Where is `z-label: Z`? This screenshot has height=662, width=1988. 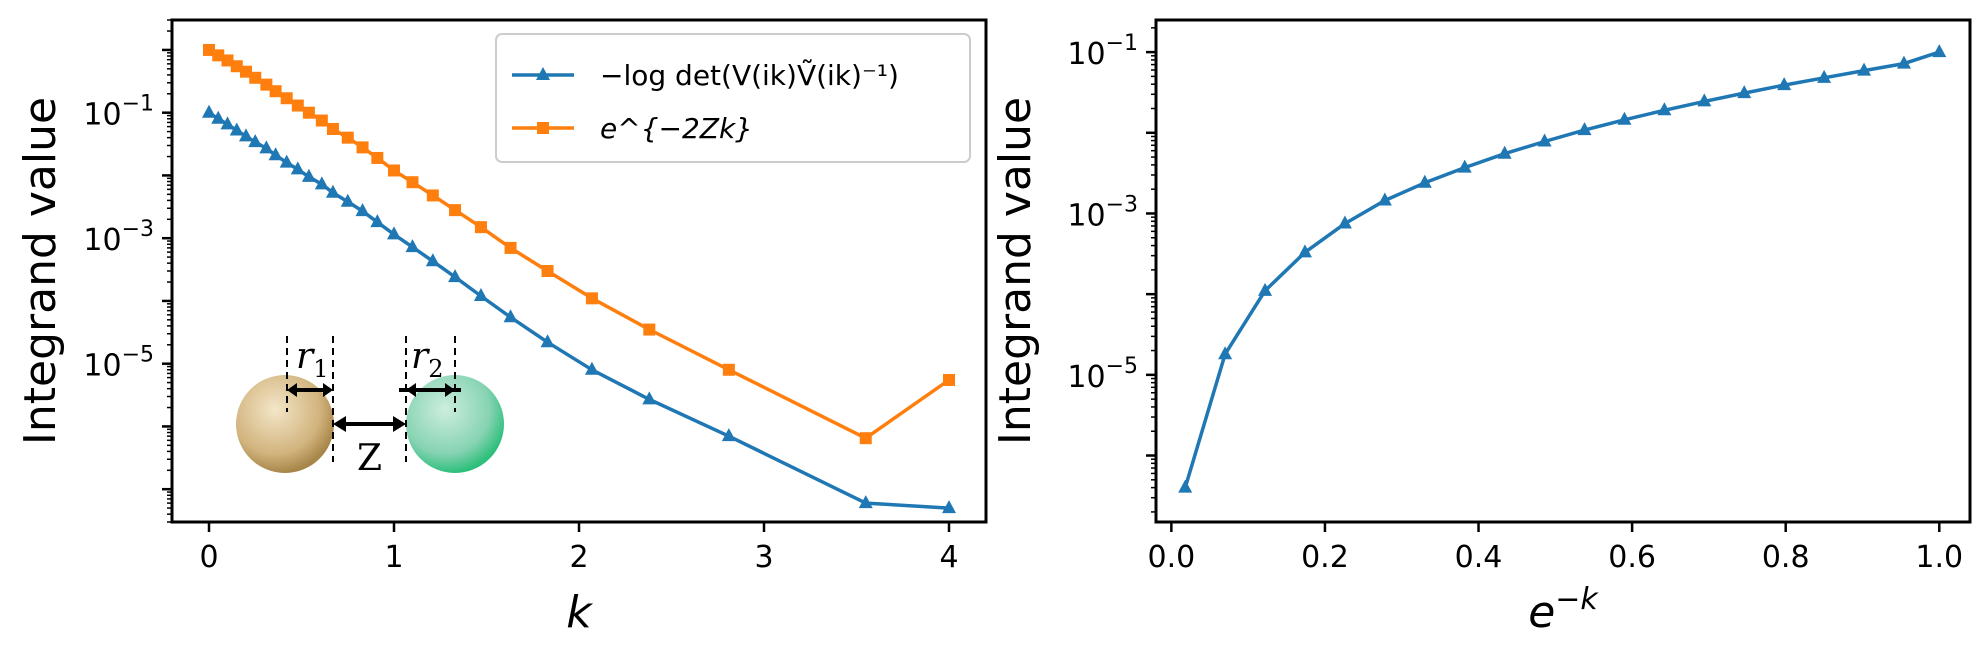 z-label: Z is located at coordinates (369, 458).